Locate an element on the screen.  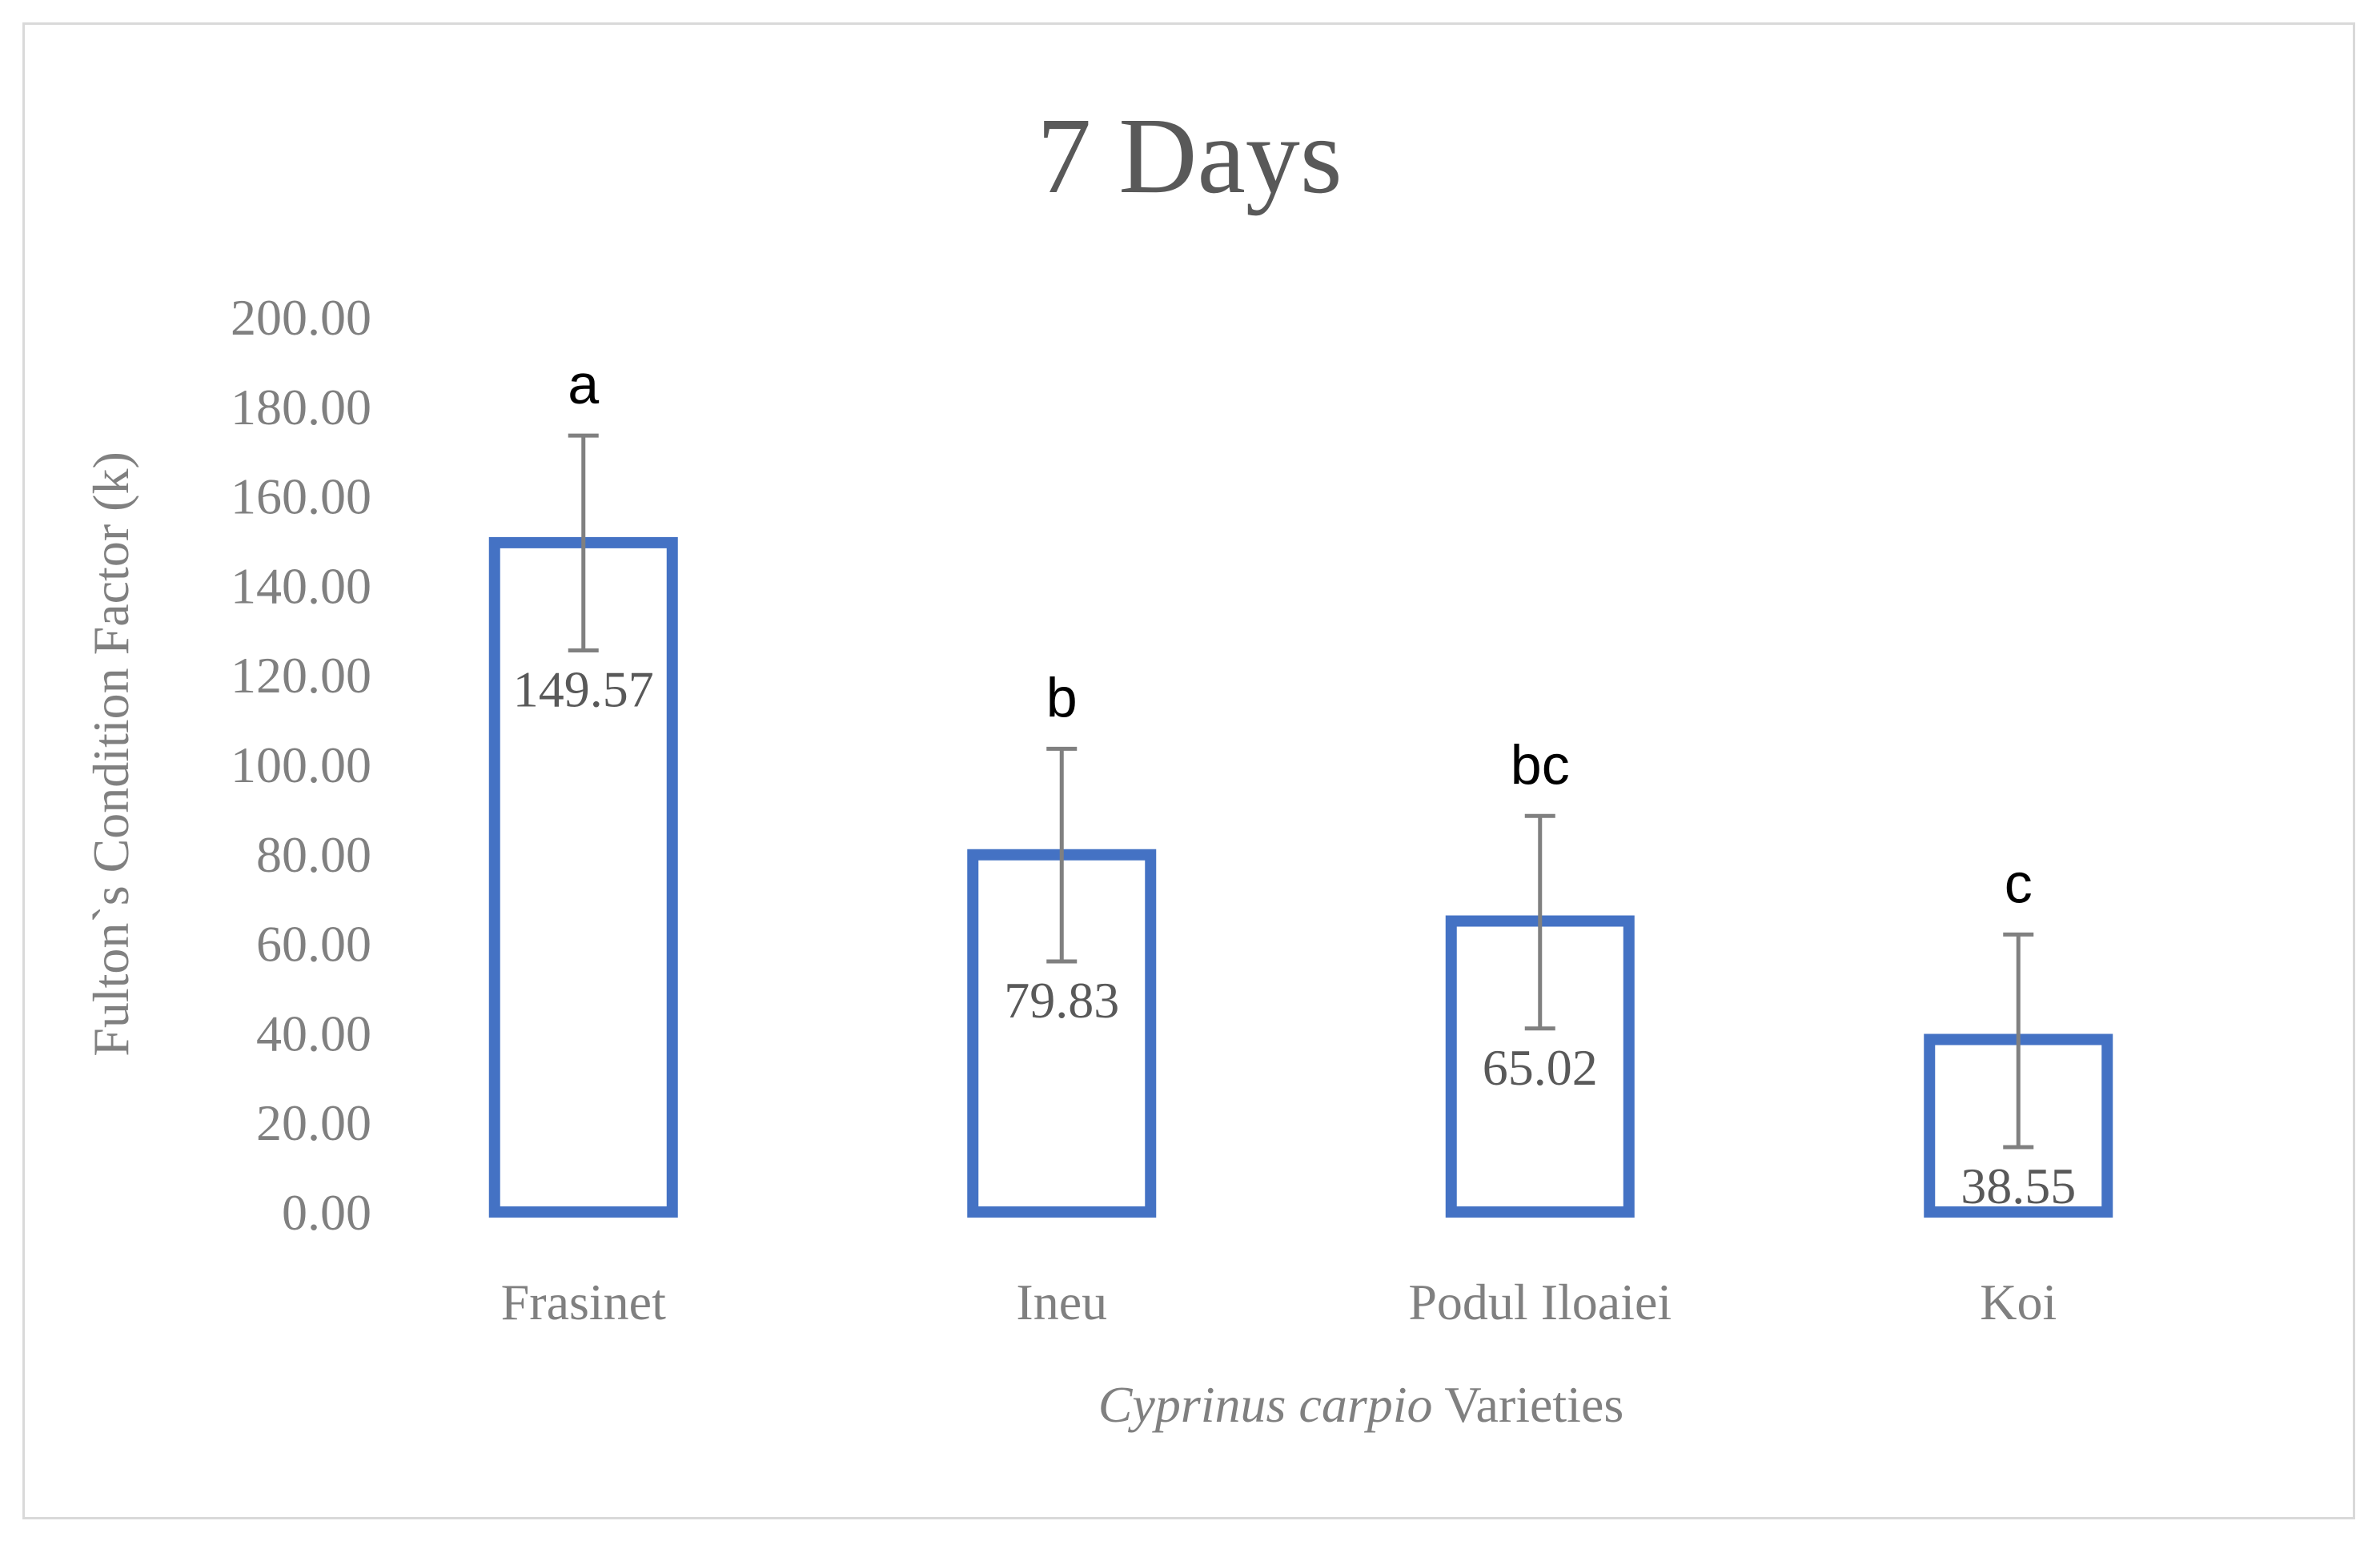
x-tick-label: Podul Iloaiei is located at coordinates (1540, 1302).